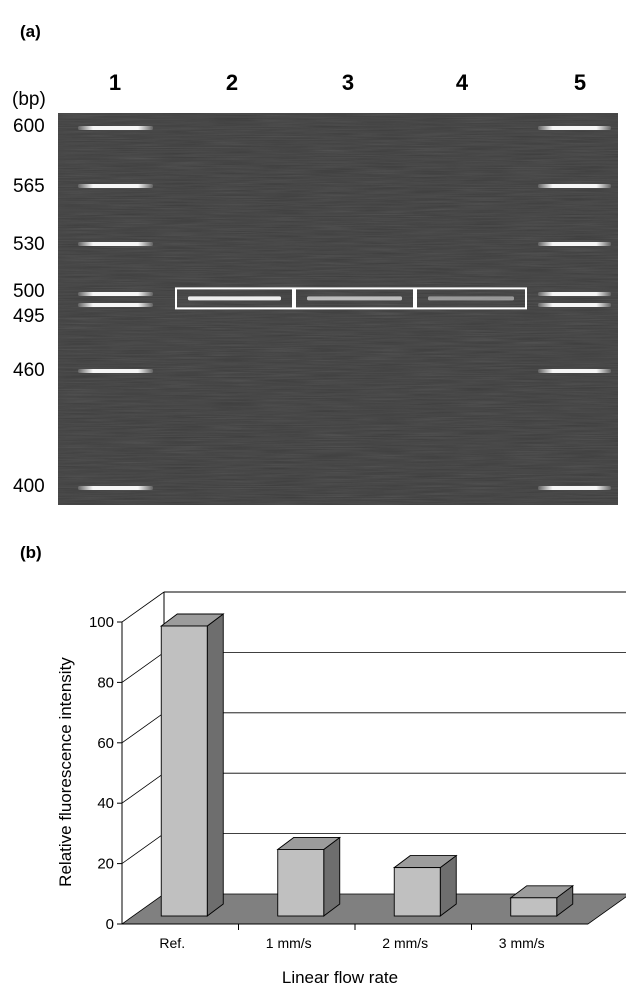 Image resolution: width=626 pixels, height=989 pixels. I want to click on y-tick-label-100: 100, so click(101, 622).